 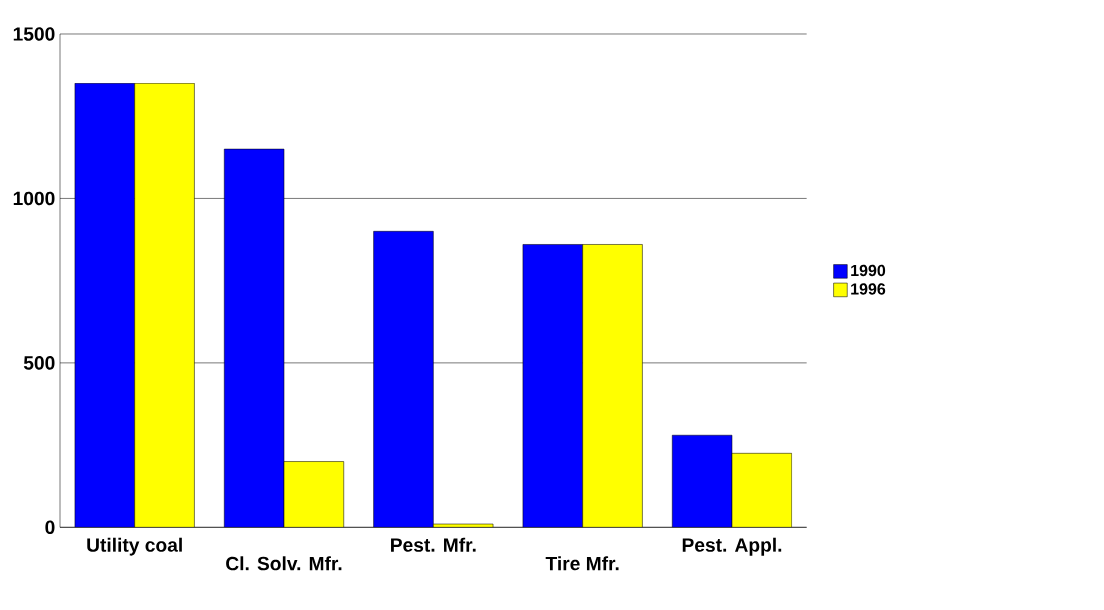 I want to click on y-tick-label: 0, so click(x=50, y=527).